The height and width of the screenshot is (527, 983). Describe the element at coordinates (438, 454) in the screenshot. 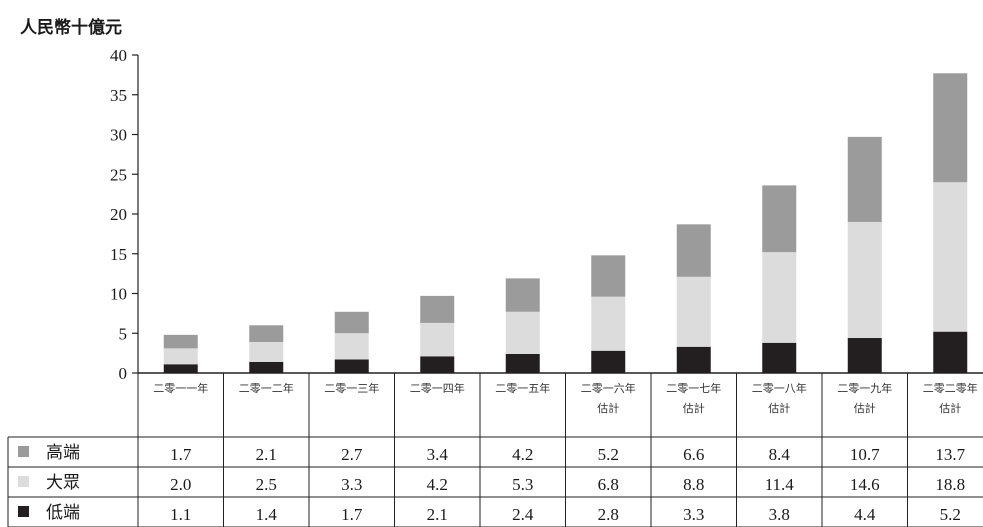

I see `data-value-label: 3.4` at that location.